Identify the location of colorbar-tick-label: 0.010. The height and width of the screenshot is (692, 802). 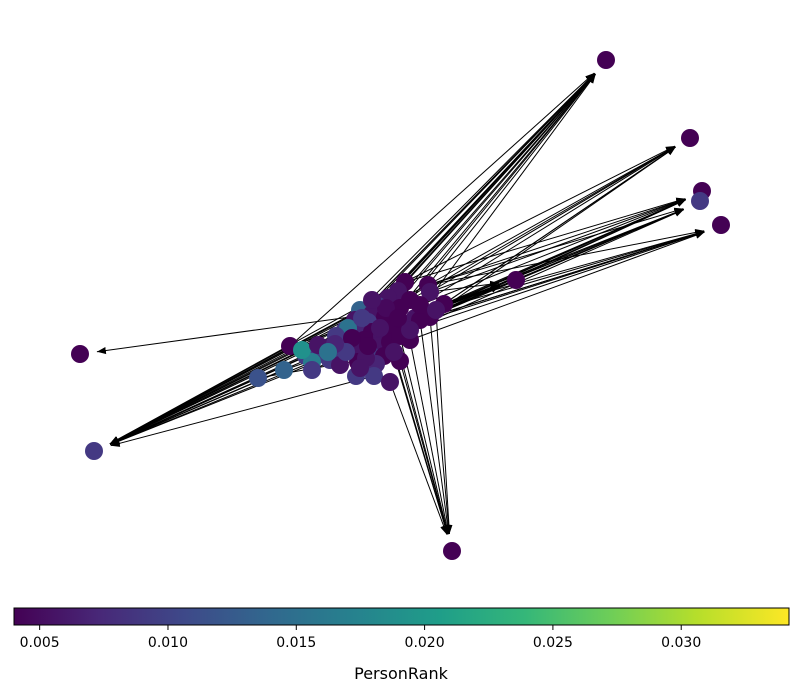
(168, 643).